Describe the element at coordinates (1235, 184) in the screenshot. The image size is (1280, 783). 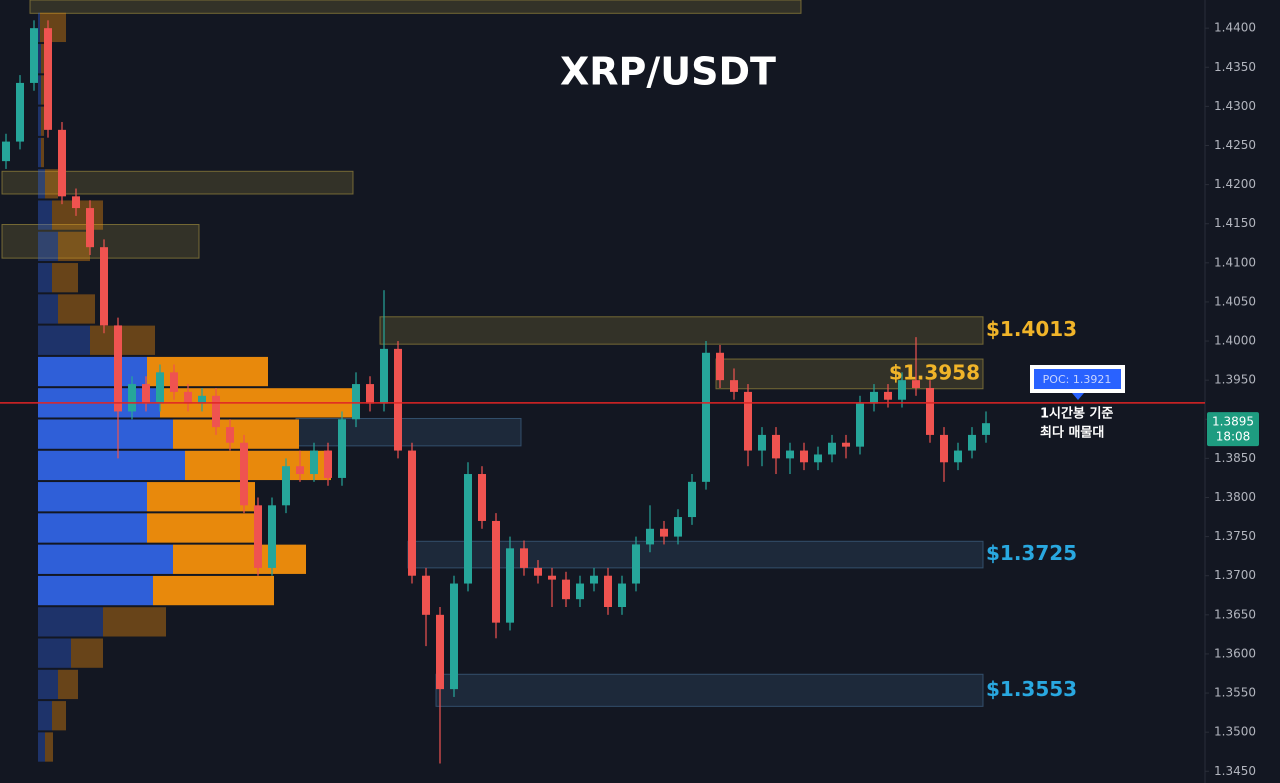
I see `y-tick-label: 1.4200` at that location.